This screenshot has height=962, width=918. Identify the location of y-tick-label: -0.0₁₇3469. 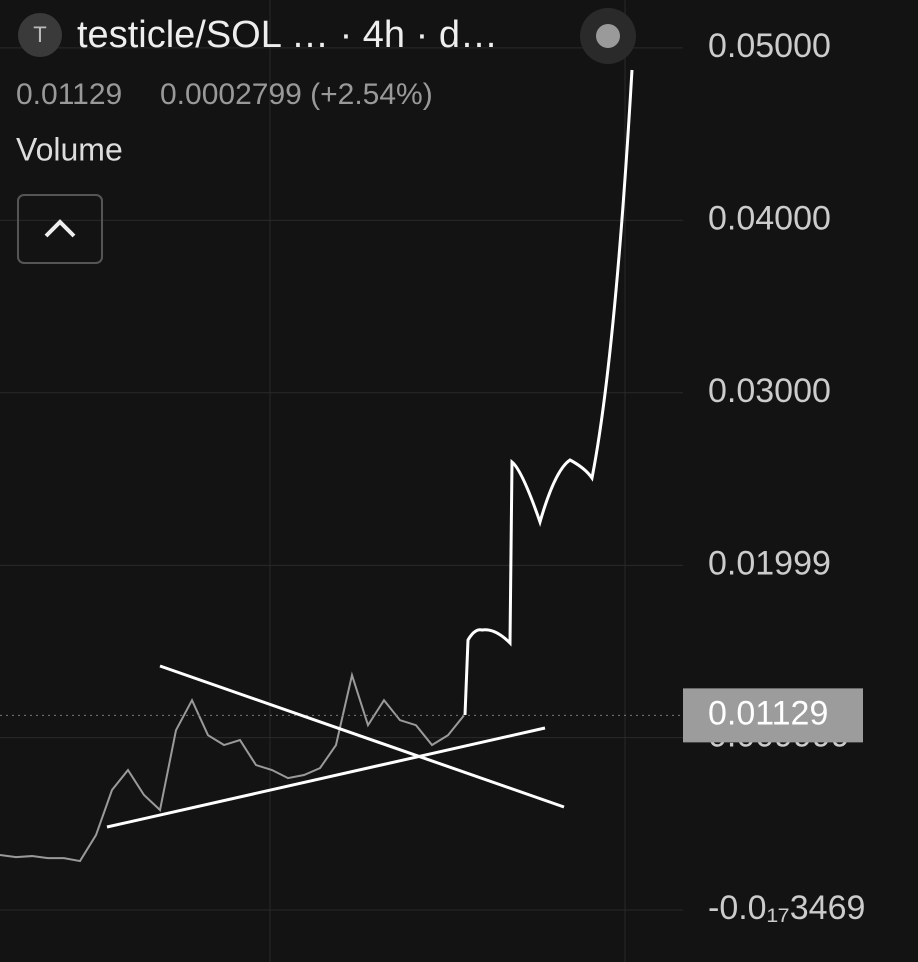
(786, 908).